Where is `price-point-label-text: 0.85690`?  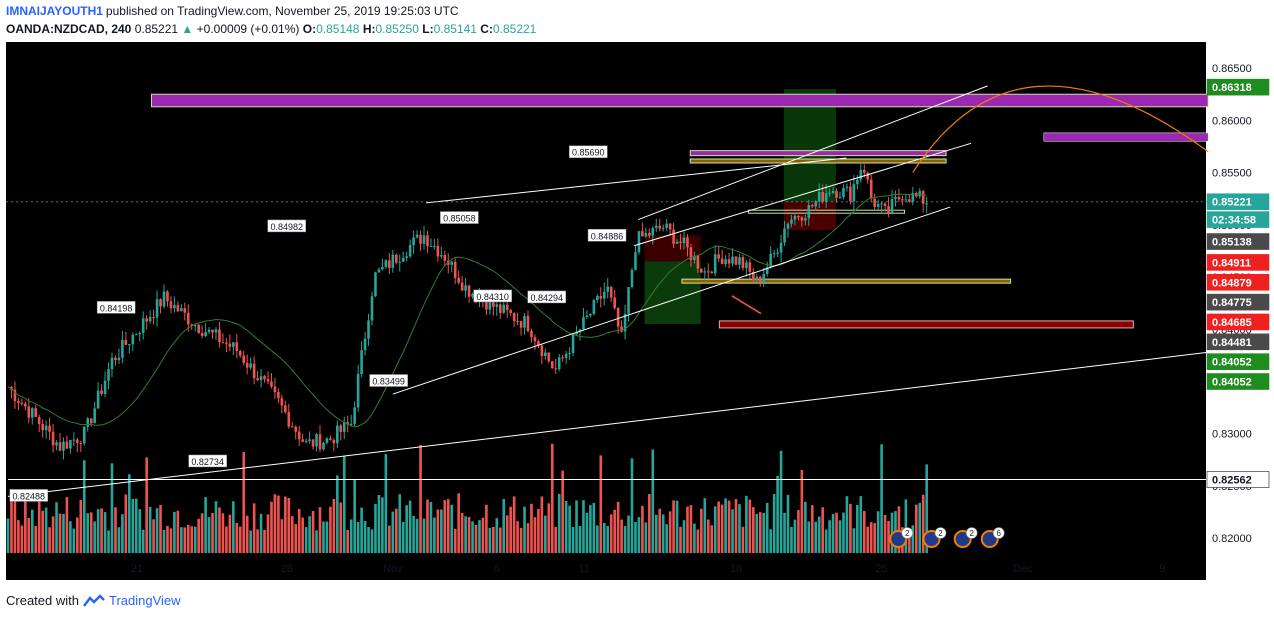 price-point-label-text: 0.85690 is located at coordinates (588, 153).